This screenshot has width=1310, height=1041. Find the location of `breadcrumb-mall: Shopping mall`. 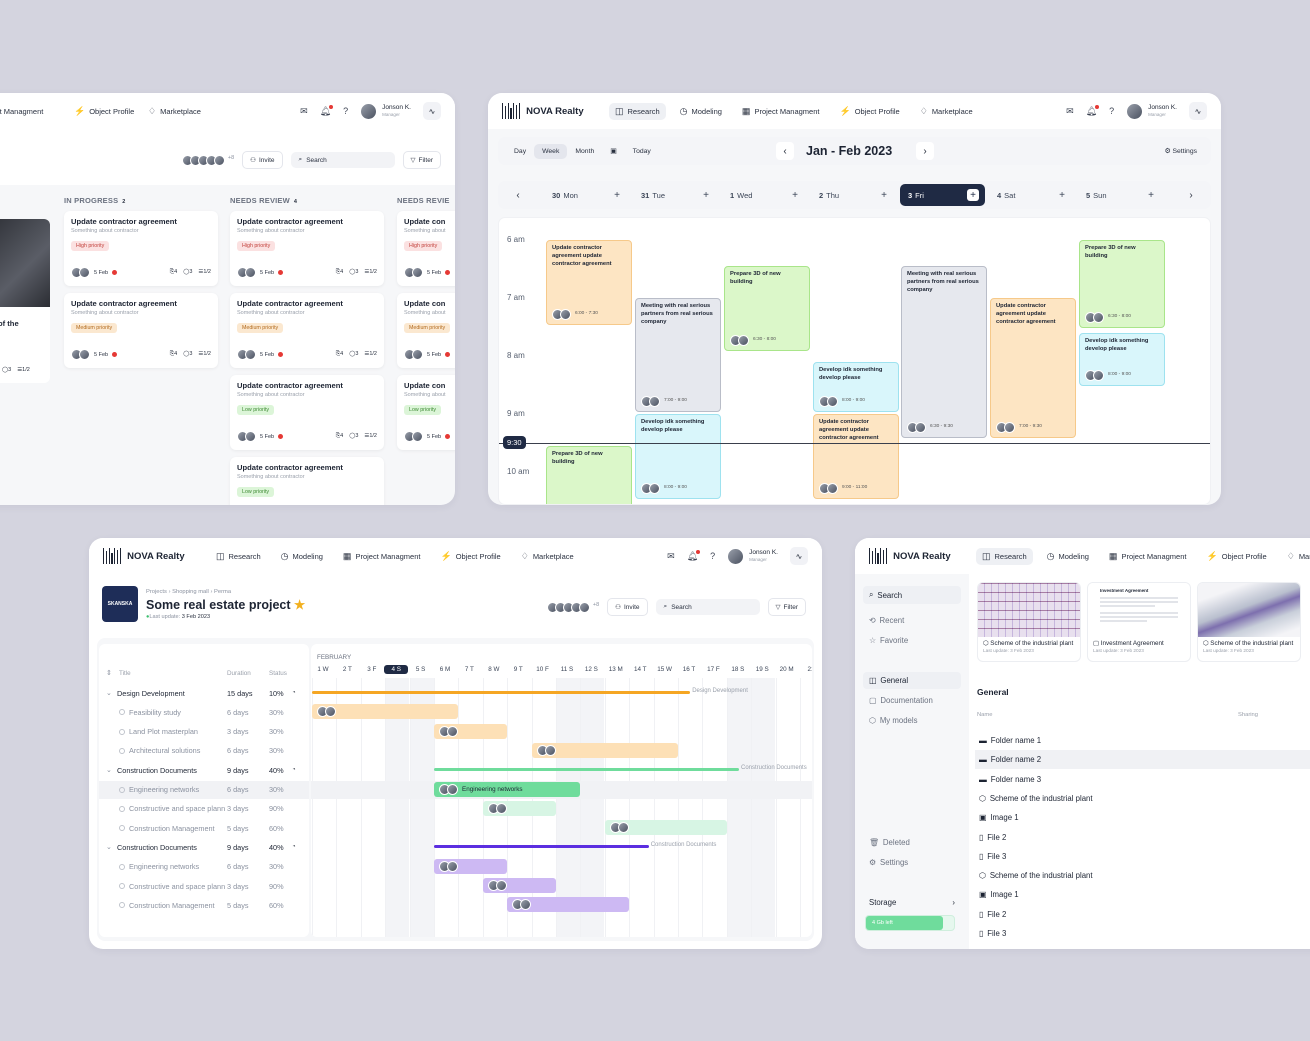

breadcrumb-mall: Shopping mall is located at coordinates (190, 591).